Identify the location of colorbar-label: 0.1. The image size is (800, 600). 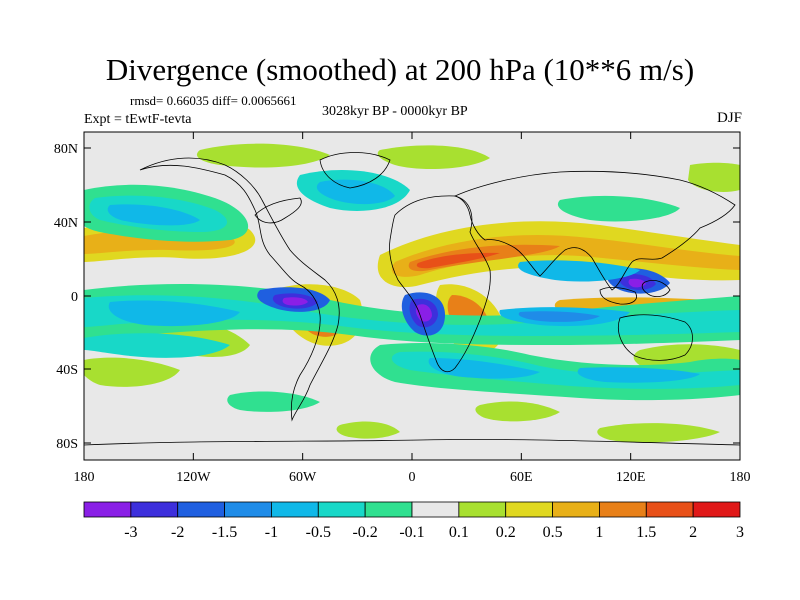
(459, 532).